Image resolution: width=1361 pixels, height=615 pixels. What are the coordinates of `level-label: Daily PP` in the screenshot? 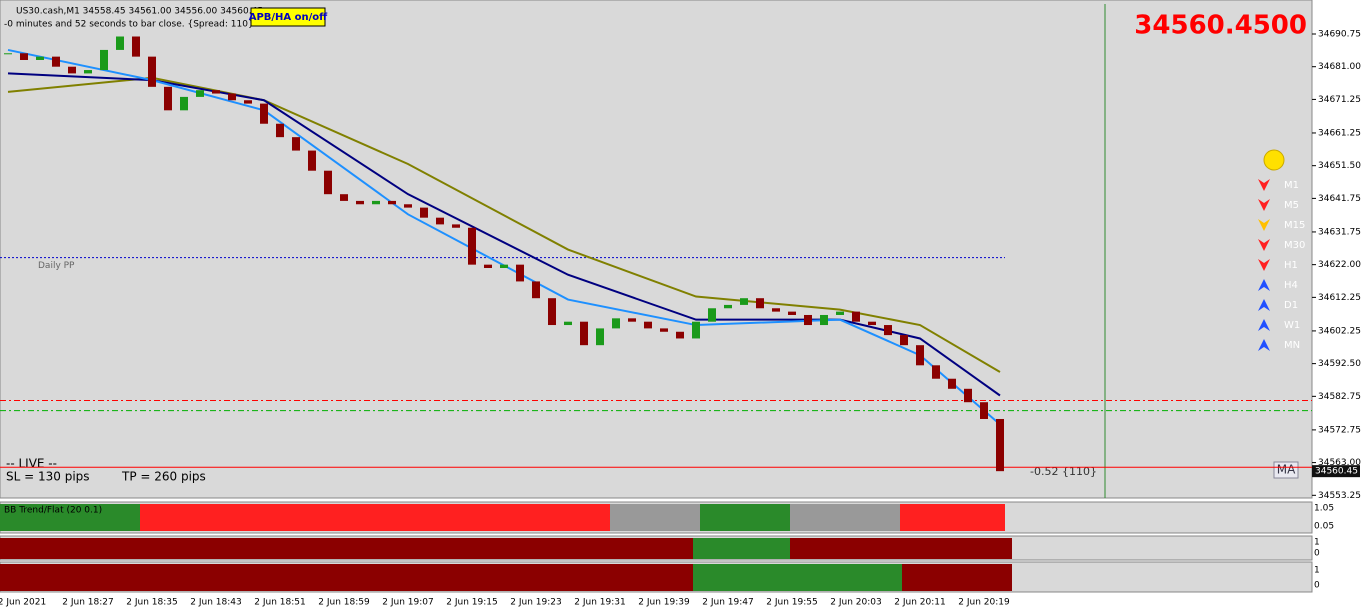 It's located at (56, 266).